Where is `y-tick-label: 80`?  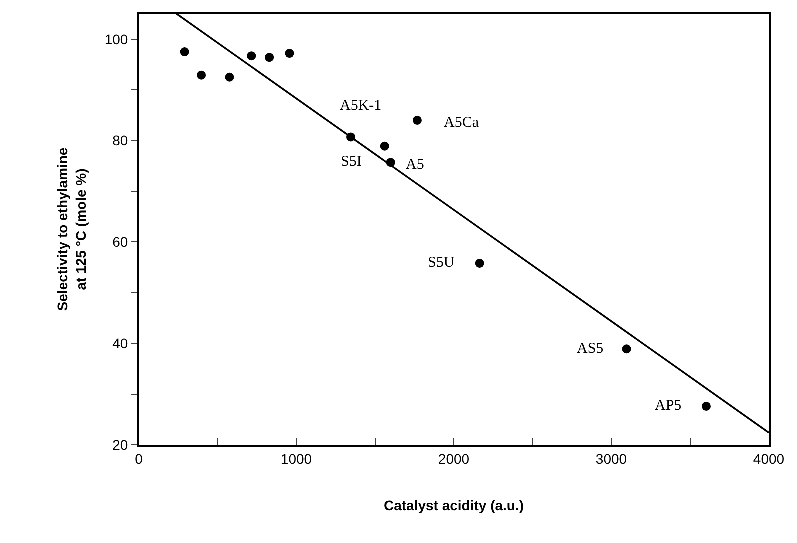
y-tick-label: 80 is located at coordinates (120, 140).